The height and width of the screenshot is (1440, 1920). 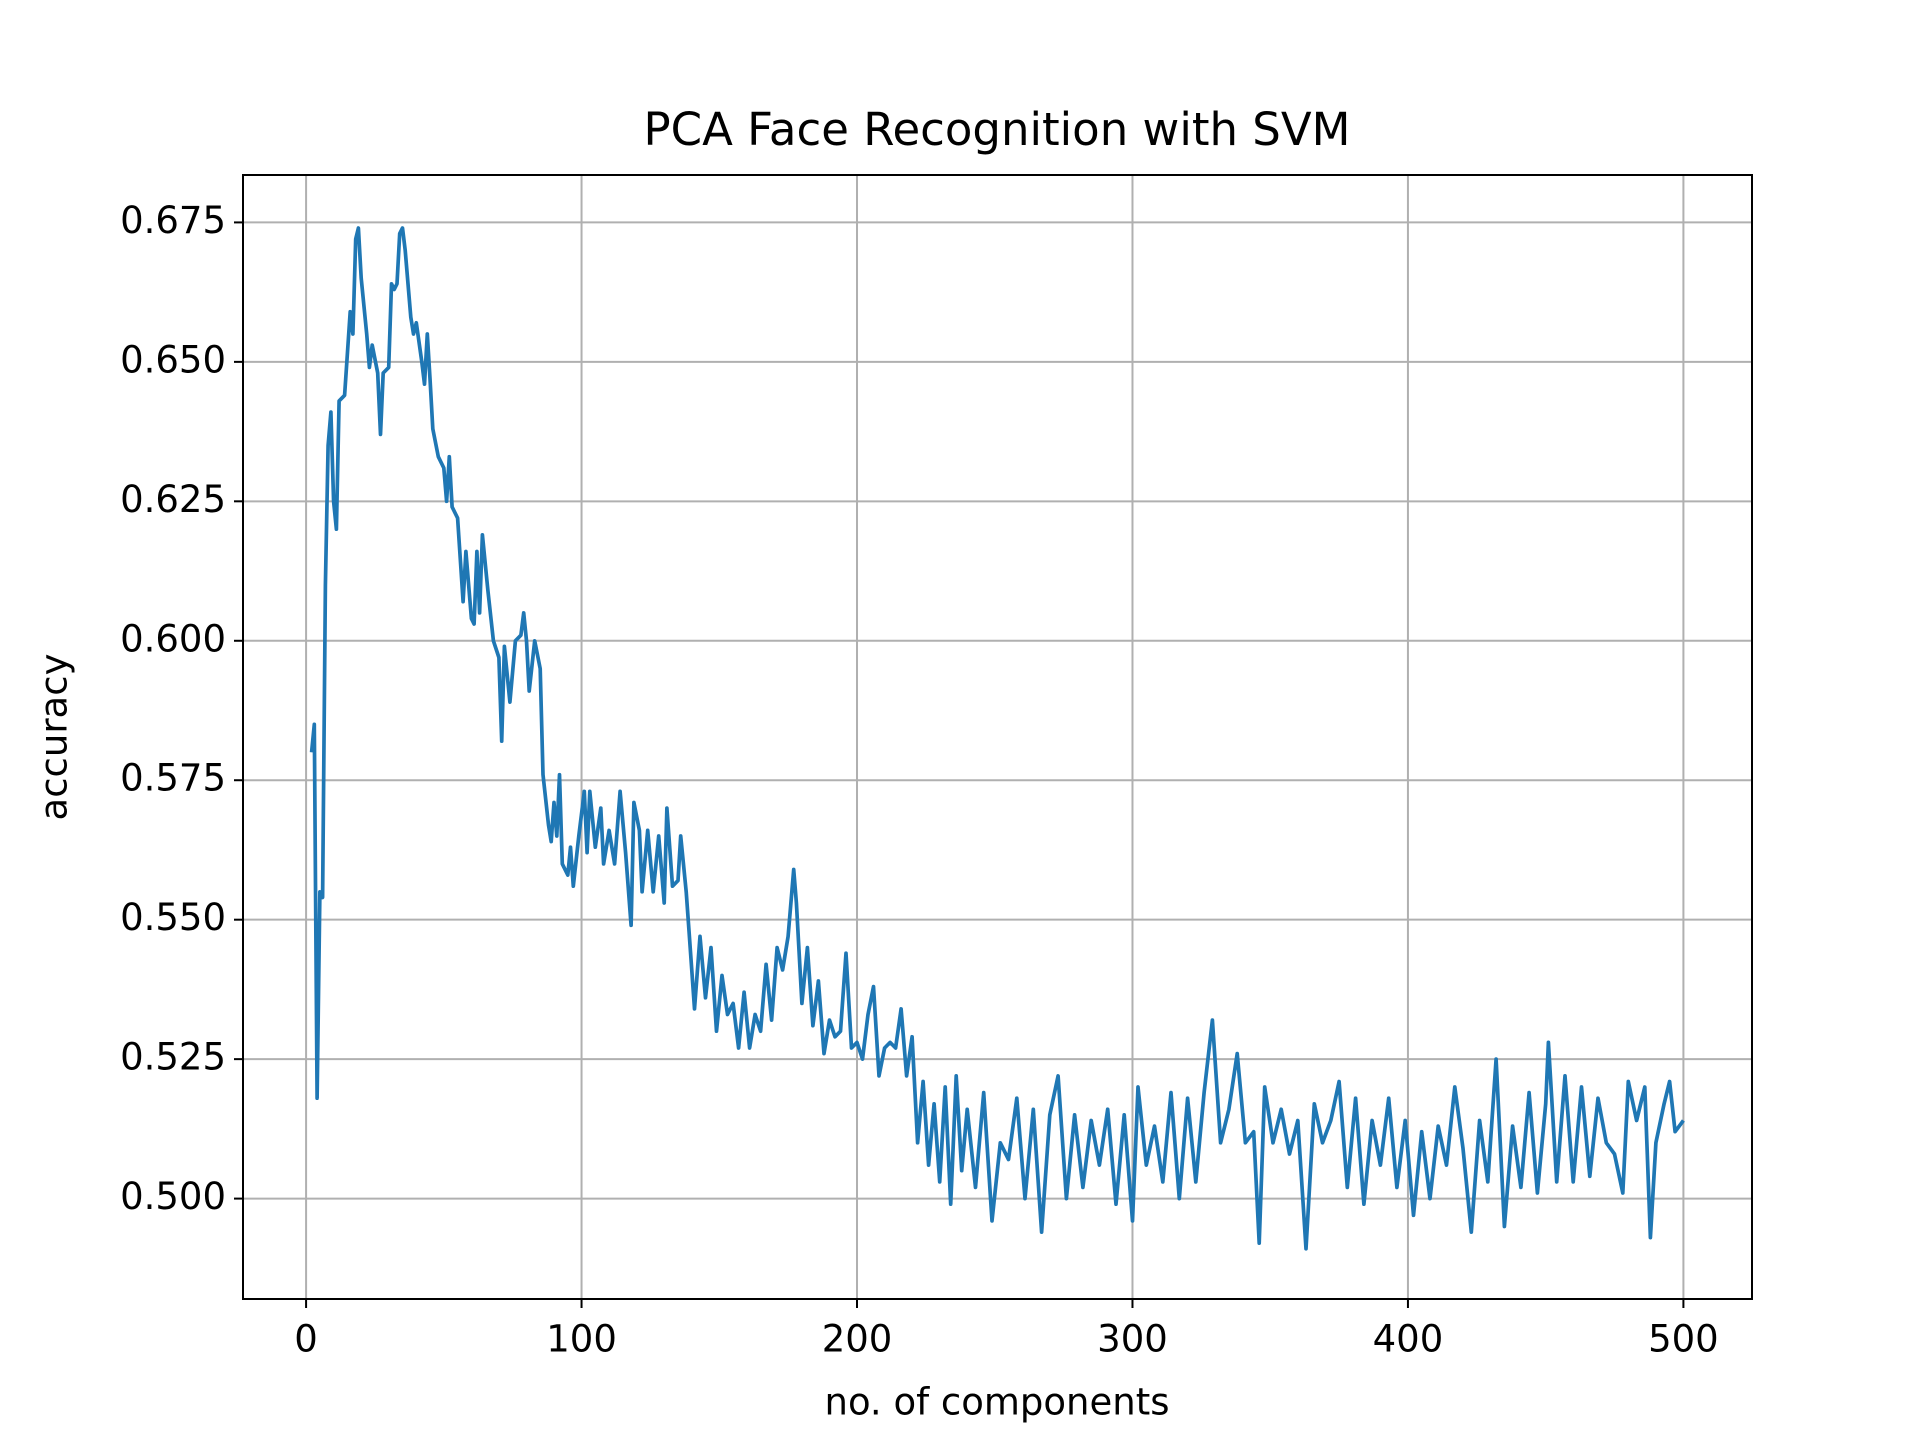 I want to click on x-tick-label: 200, so click(x=857, y=1339).